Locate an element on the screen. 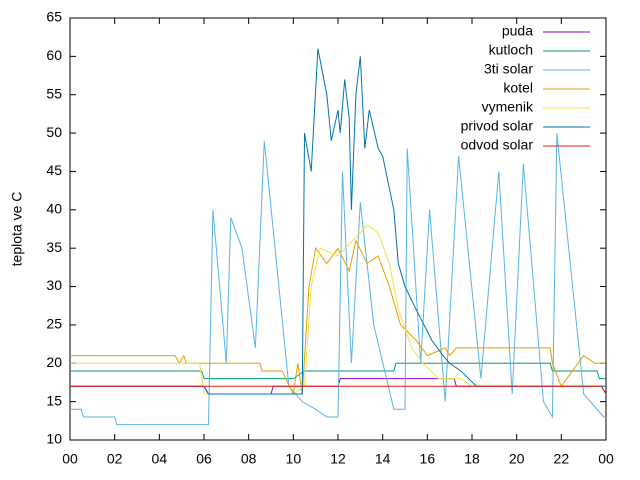  y-tick-label: 50 is located at coordinates (54, 132).